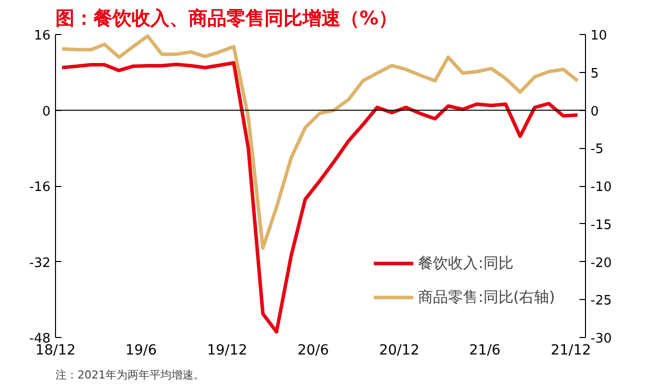 Image resolution: width=645 pixels, height=386 pixels. Describe the element at coordinates (39, 263) in the screenshot. I see `y-tick-label: -32` at that location.